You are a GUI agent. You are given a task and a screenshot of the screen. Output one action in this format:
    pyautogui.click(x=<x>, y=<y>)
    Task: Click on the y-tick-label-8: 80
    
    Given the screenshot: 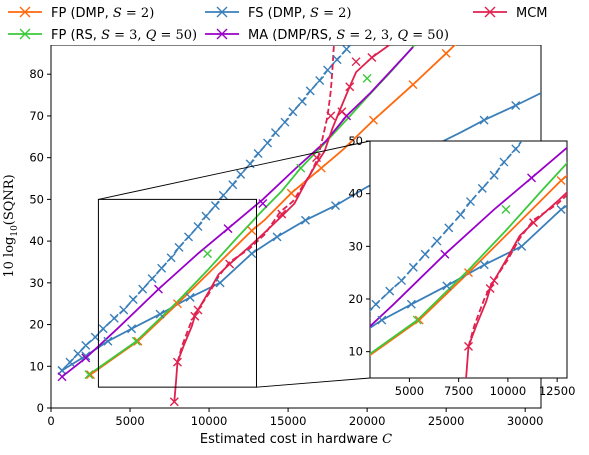 What is the action you would take?
    pyautogui.click(x=36, y=74)
    